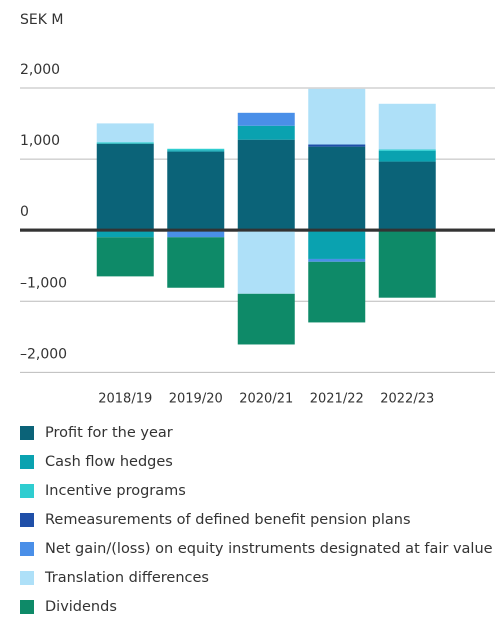 The width and height of the screenshot is (495, 617). What do you see at coordinates (43, 283) in the screenshot?
I see `y-tick-label: –1,000` at bounding box center [43, 283].